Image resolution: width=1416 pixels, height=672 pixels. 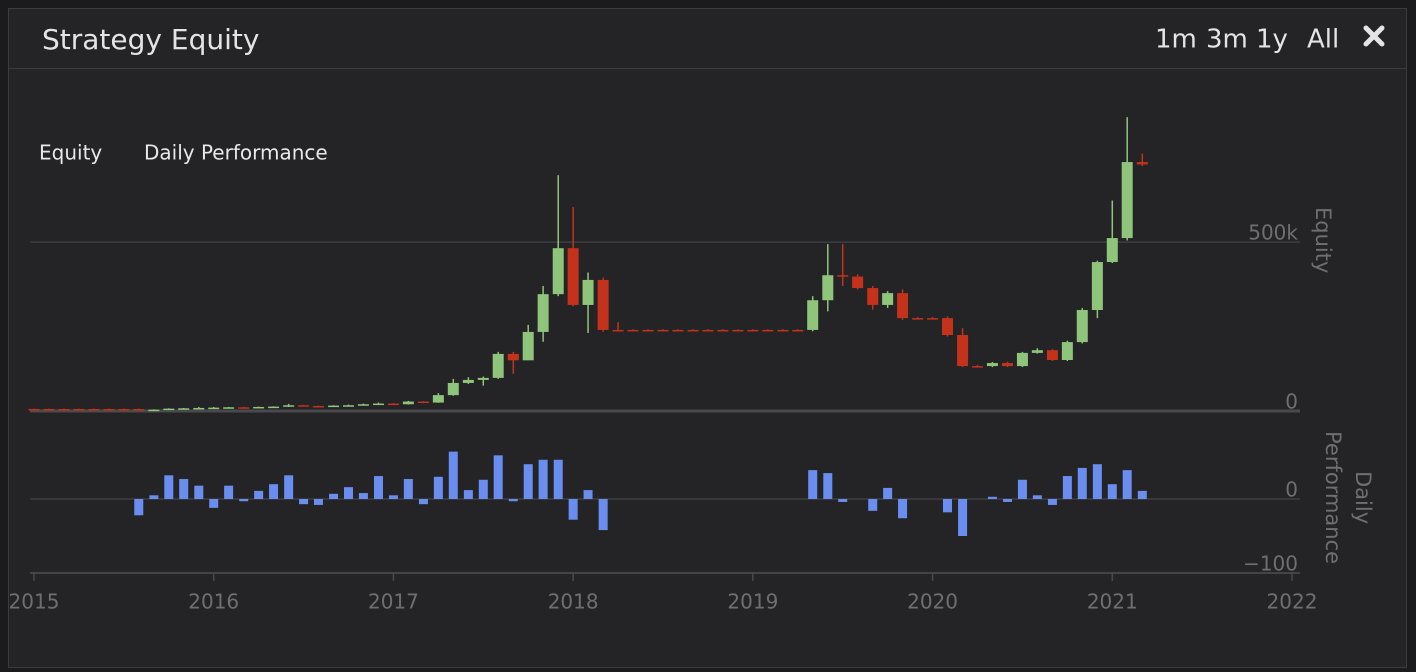 What do you see at coordinates (1112, 602) in the screenshot?
I see `x-tick-label: 2021` at bounding box center [1112, 602].